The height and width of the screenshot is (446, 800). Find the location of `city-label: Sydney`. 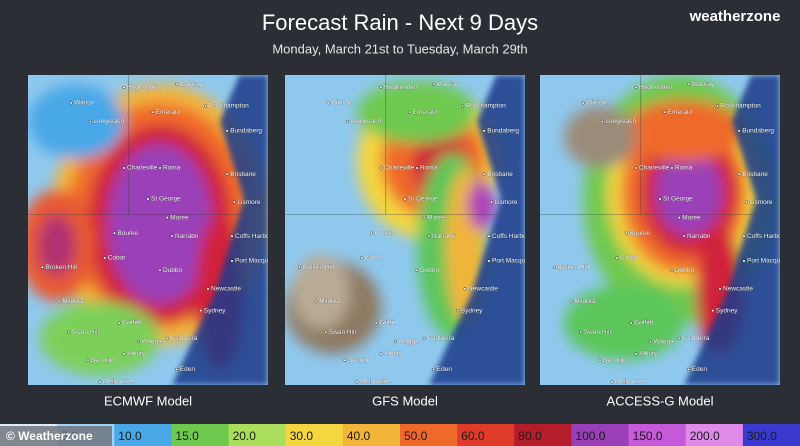

city-label: Sydney is located at coordinates (727, 310).